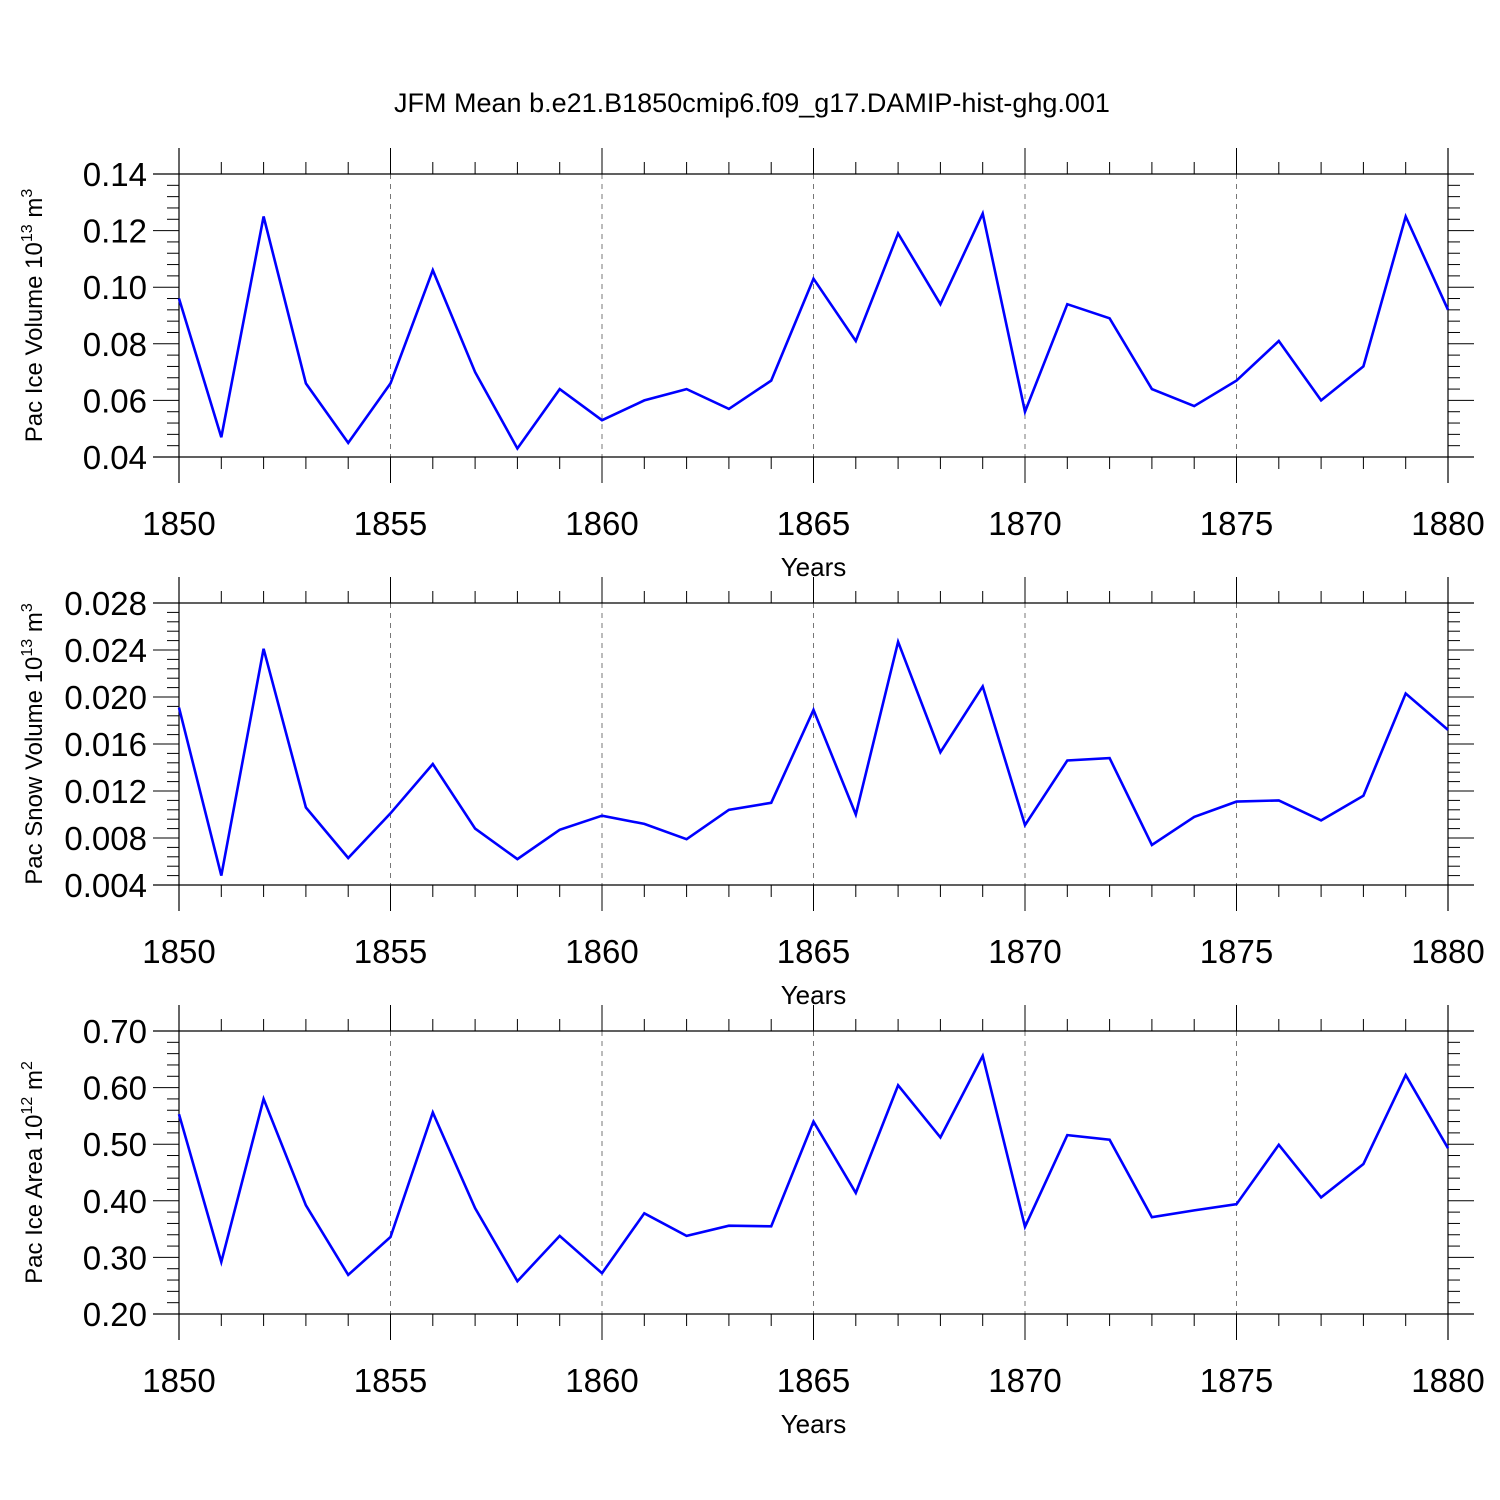  Describe the element at coordinates (105, 838) in the screenshot. I see `y-tick-label: 0.008` at that location.